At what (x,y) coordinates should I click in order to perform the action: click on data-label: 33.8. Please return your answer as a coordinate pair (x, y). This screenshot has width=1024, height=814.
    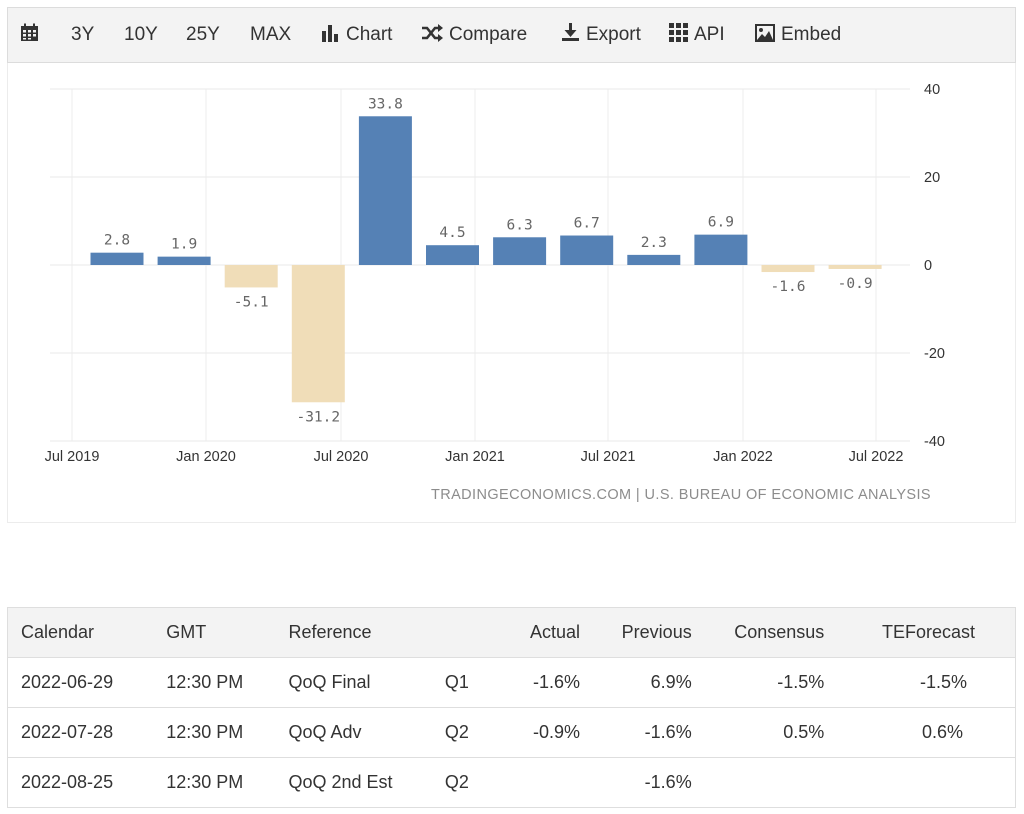
    Looking at the image, I should click on (385, 104).